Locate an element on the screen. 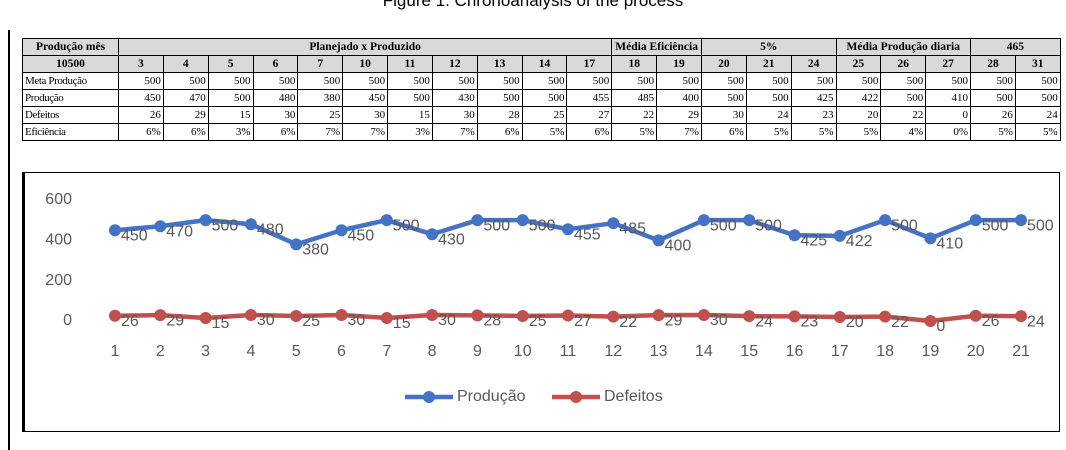  cell: 3% is located at coordinates (230, 132).